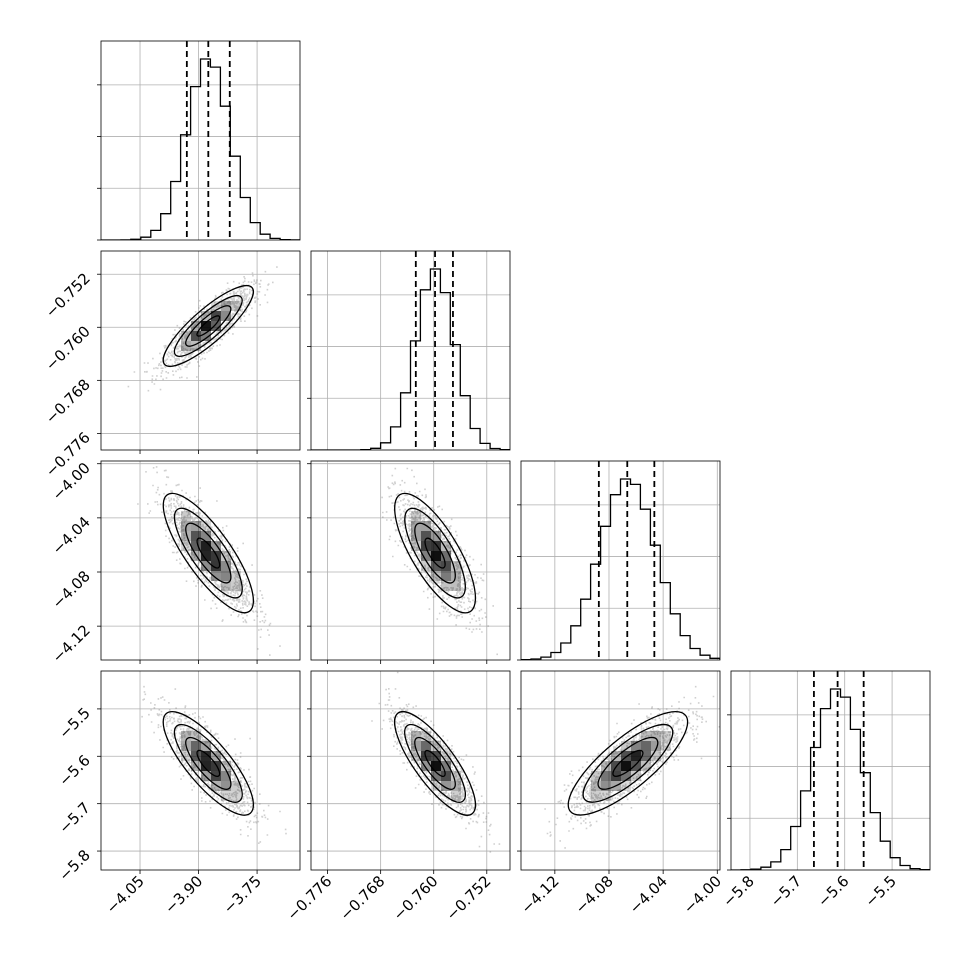 The height and width of the screenshot is (970, 970). Describe the element at coordinates (242, 894) in the screenshot. I see `x-tick-label: −3.75` at that location.